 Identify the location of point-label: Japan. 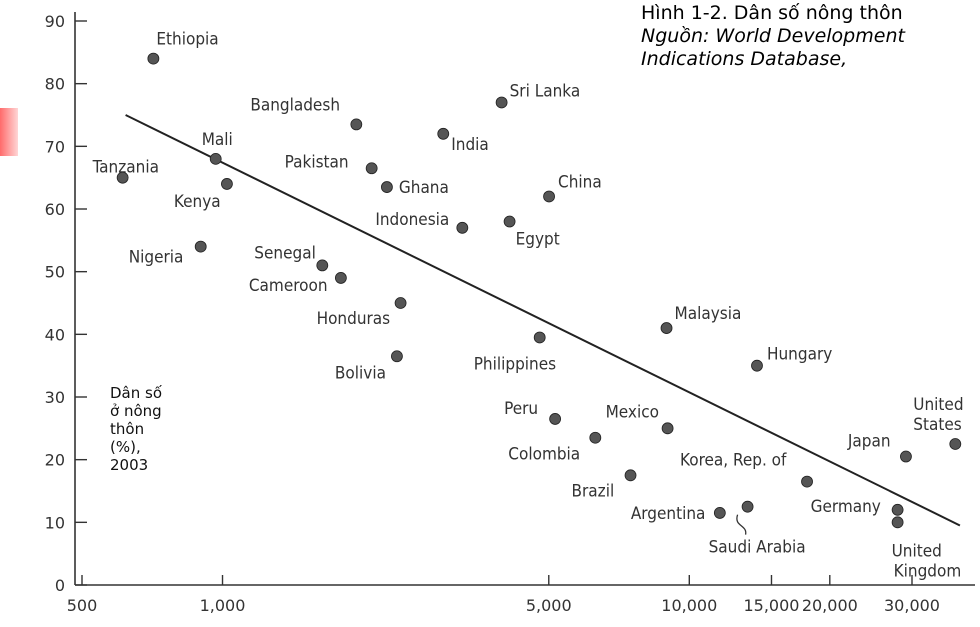
(869, 442).